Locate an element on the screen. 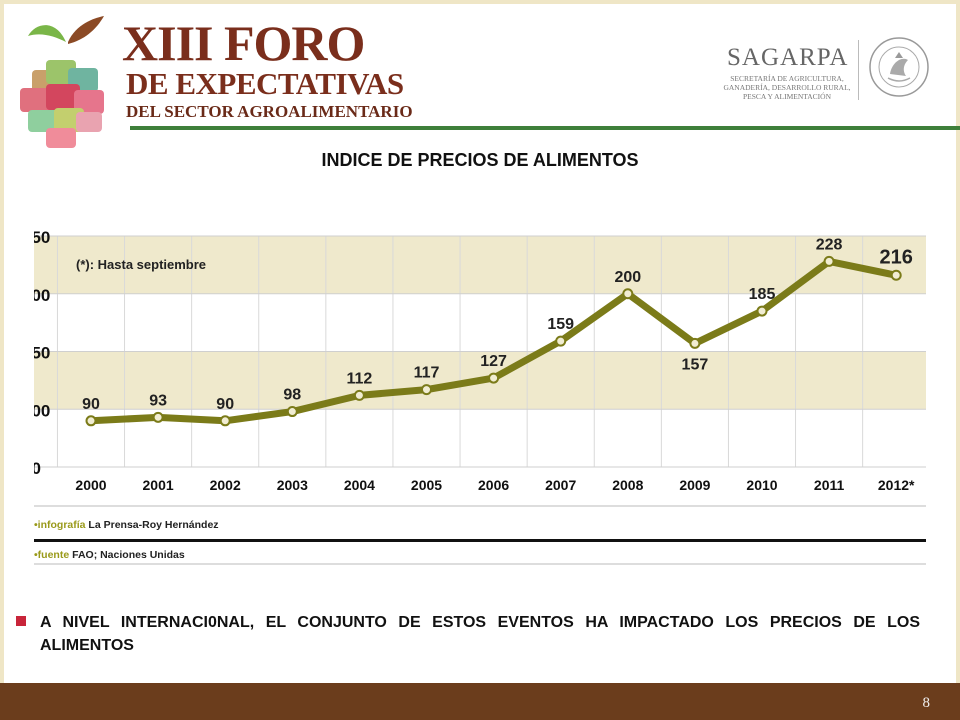  data-label: 216 is located at coordinates (896, 257).